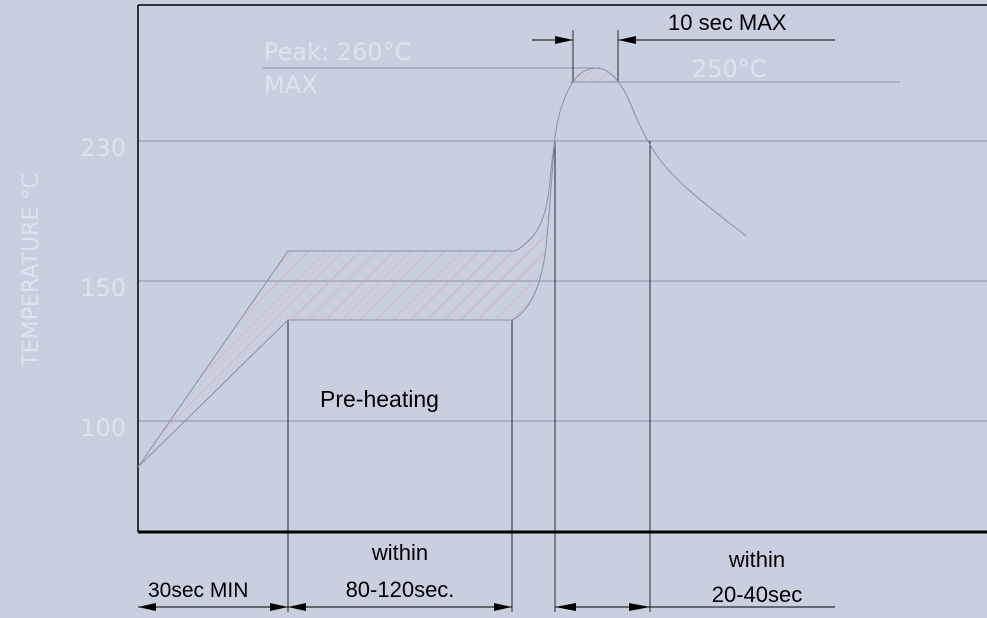 The width and height of the screenshot is (987, 618). I want to click on dim-reflow-arrow-l, so click(565, 607).